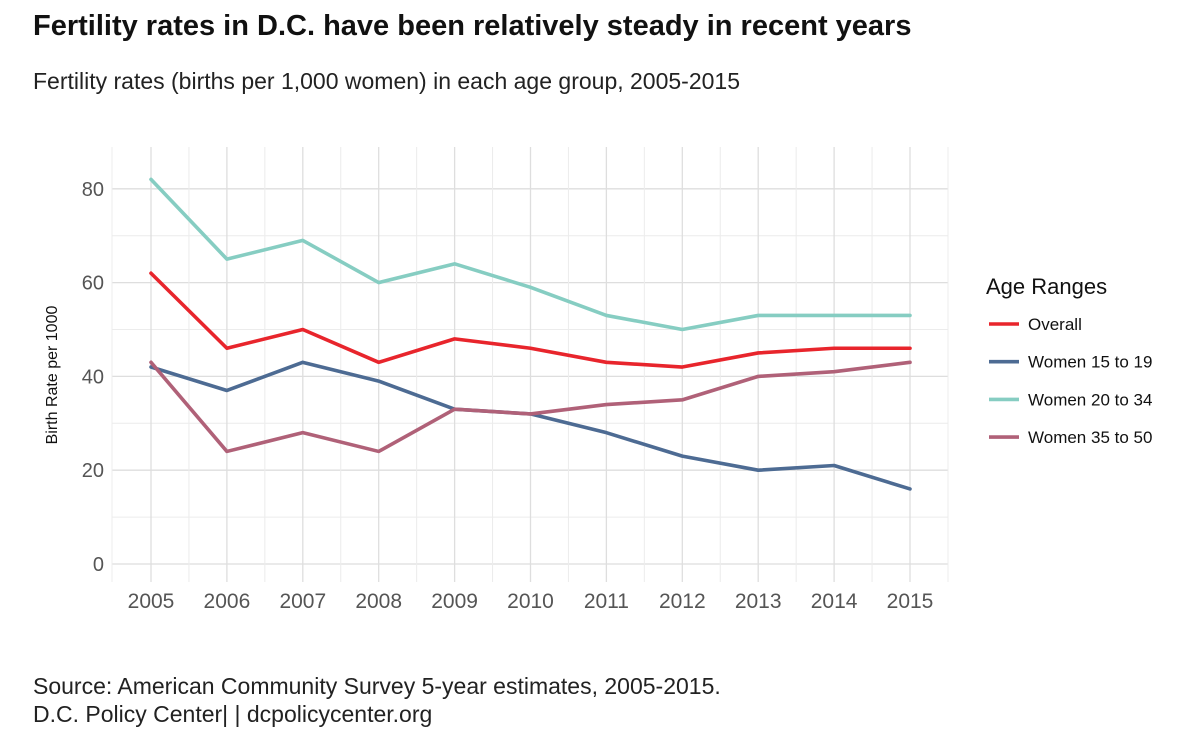 The image size is (1190, 740). Describe the element at coordinates (93, 284) in the screenshot. I see `y-tick-label: 60` at that location.